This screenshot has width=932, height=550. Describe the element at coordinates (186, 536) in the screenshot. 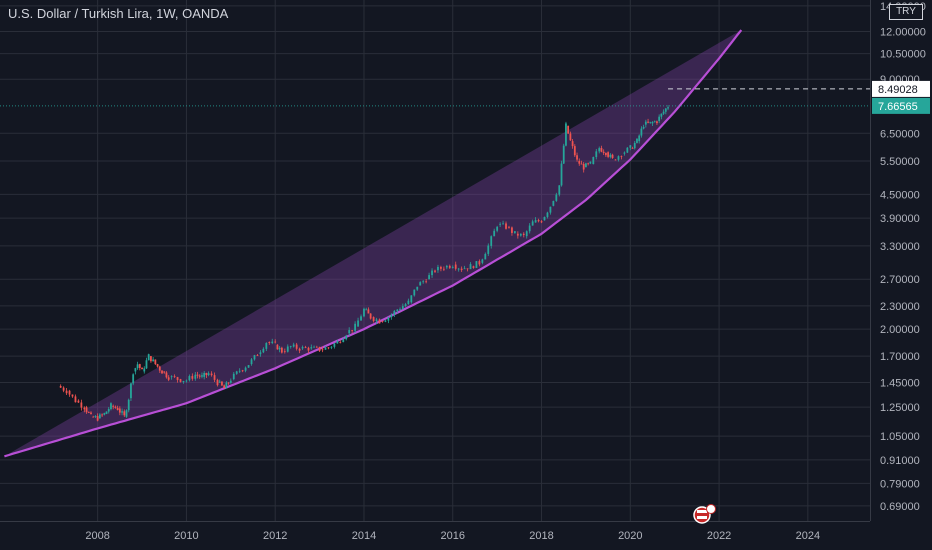

I see `time-tick-label: 2010` at that location.